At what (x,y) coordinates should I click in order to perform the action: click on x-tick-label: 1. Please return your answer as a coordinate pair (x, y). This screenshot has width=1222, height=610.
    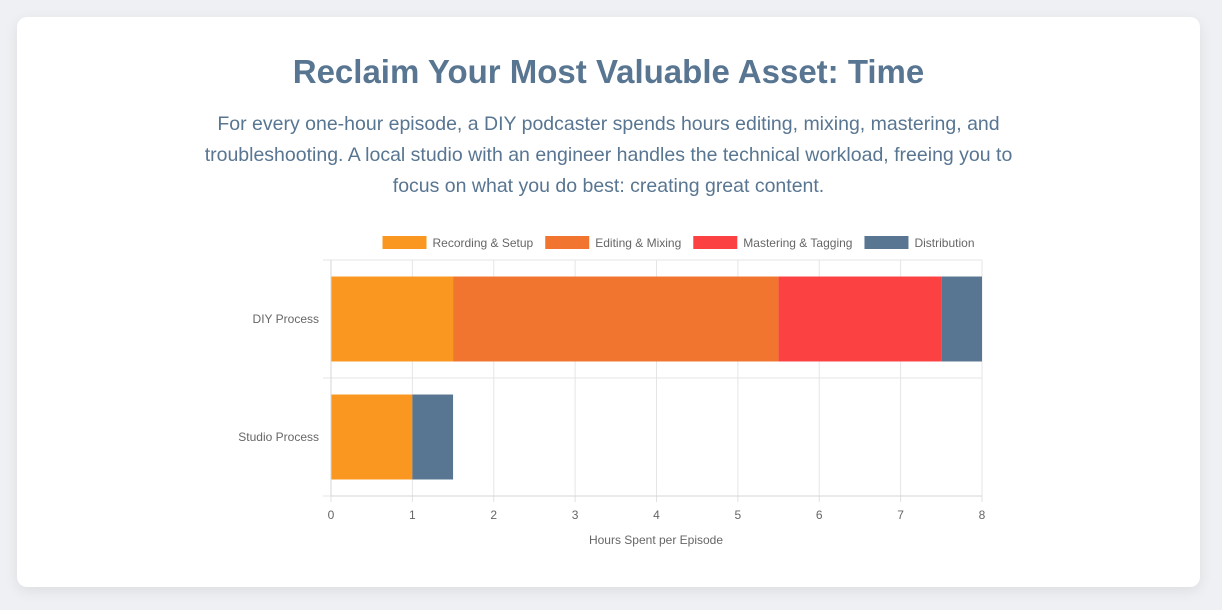
    Looking at the image, I should click on (412, 515).